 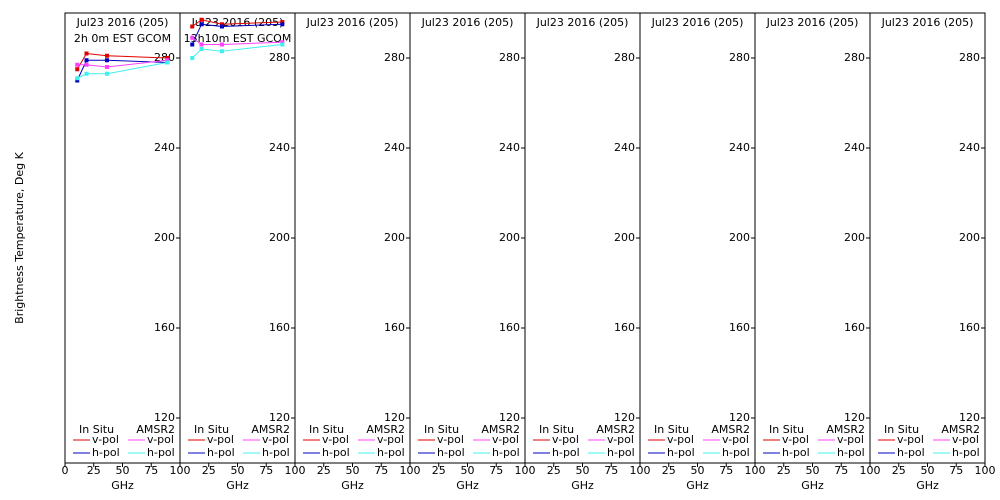 I want to click on y-axis-label: Brightness Temperature, Deg K, so click(x=19, y=237).